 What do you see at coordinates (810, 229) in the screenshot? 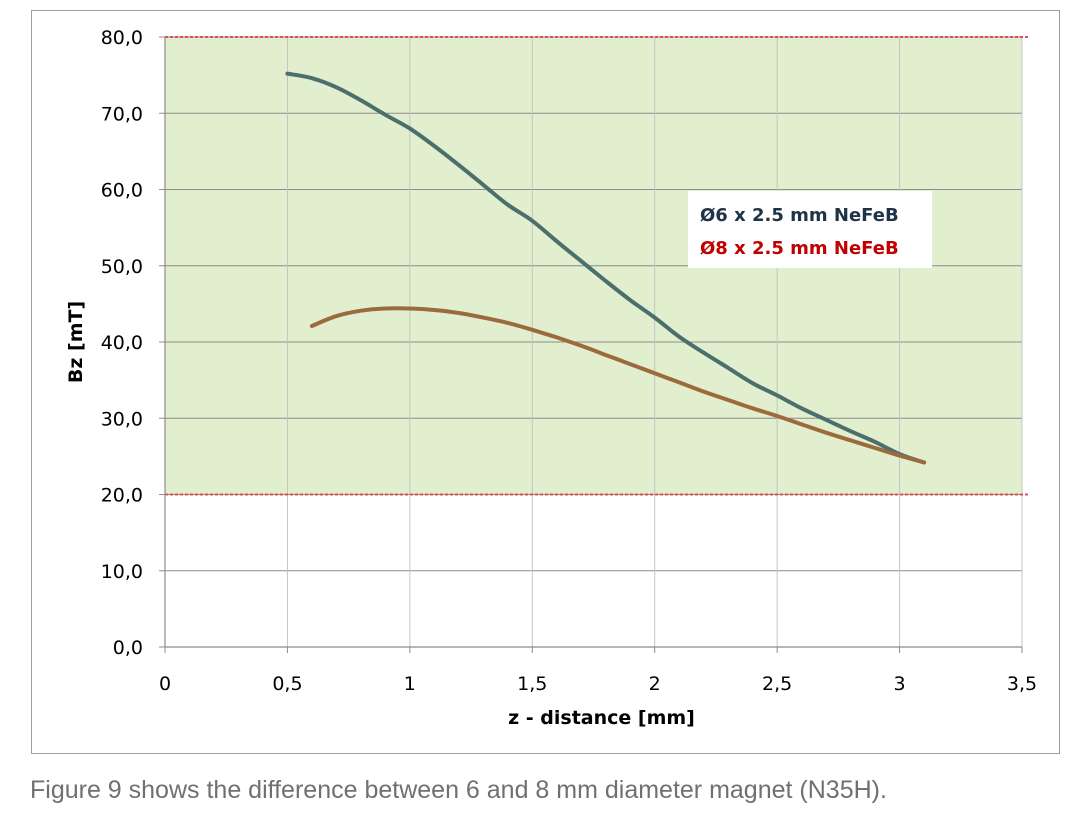
I see `legend-box` at bounding box center [810, 229].